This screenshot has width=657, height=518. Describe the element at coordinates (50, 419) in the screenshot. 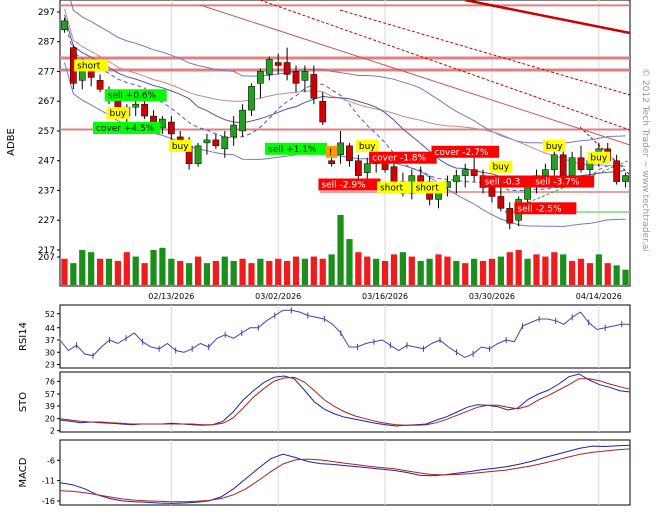

I see `indicator-tick-label: 20` at that location.